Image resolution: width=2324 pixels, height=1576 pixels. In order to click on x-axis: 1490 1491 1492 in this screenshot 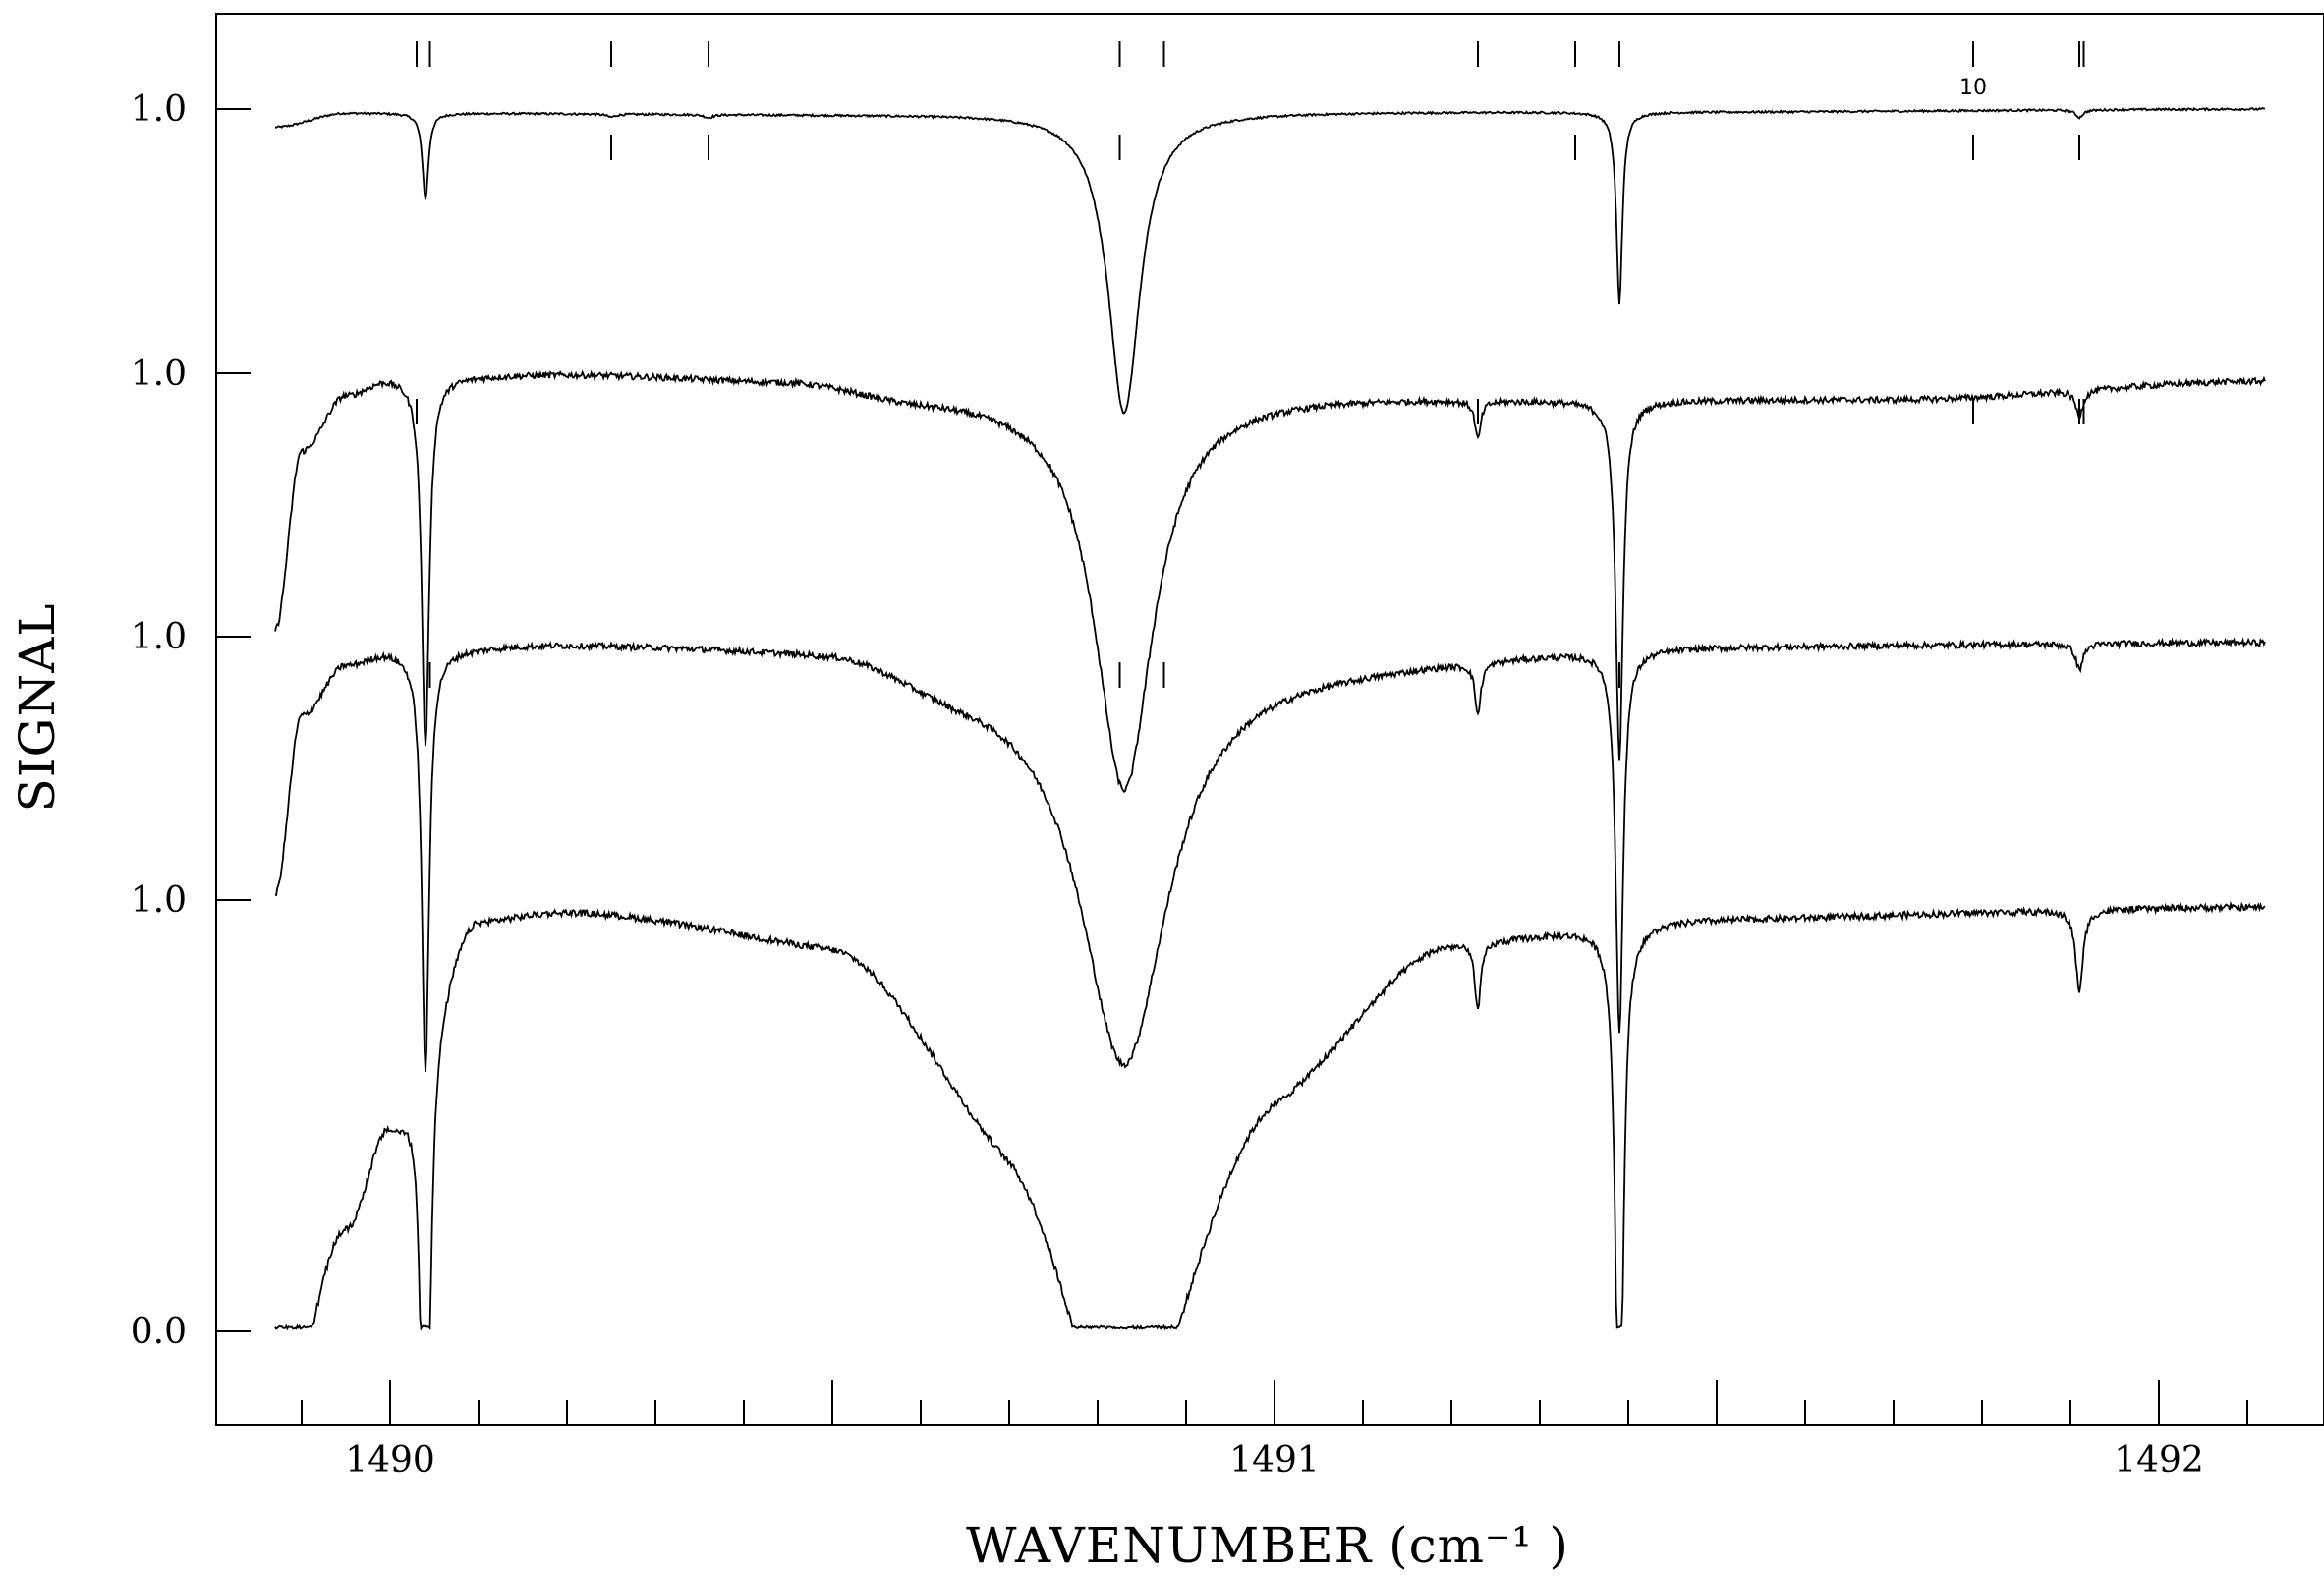, I will do `click(1274, 1430)`.